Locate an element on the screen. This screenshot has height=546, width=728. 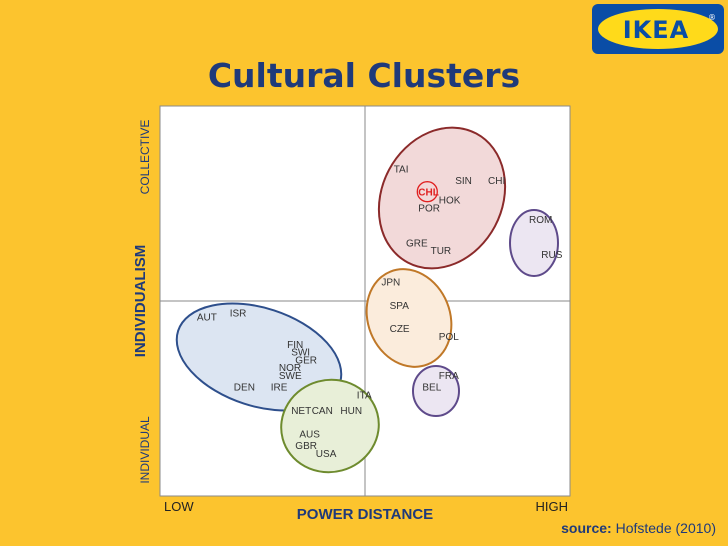
ikea-logo: IKEA ® is located at coordinates (658, 31).